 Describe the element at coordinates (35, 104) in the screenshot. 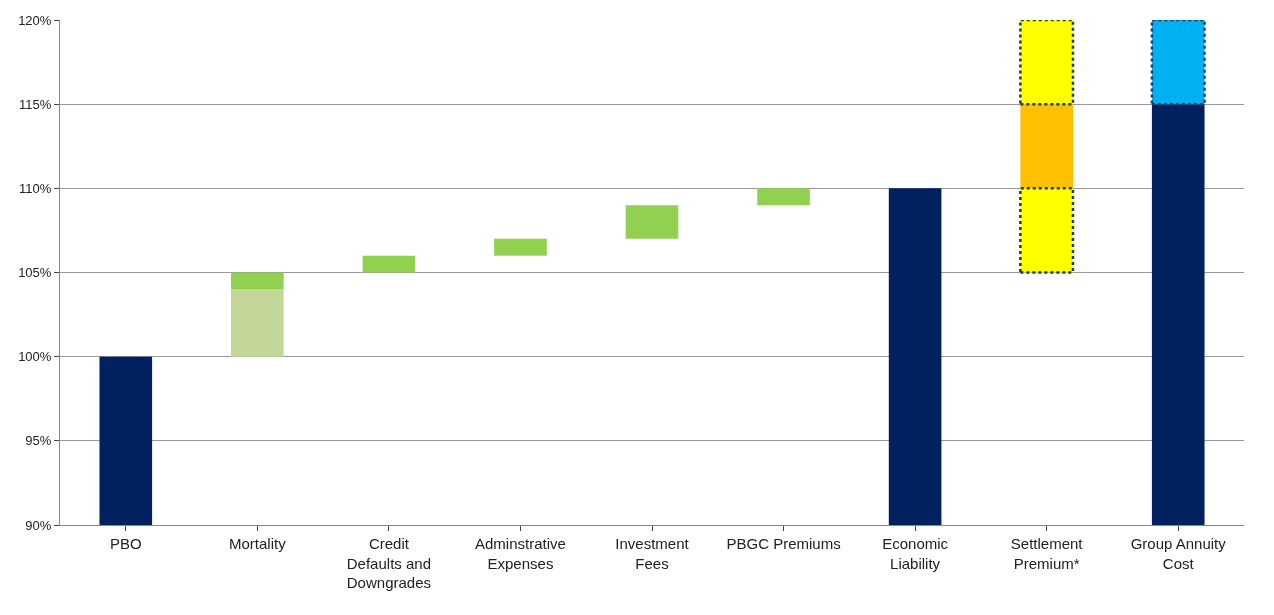

I see `y-tick-label: 115%` at that location.